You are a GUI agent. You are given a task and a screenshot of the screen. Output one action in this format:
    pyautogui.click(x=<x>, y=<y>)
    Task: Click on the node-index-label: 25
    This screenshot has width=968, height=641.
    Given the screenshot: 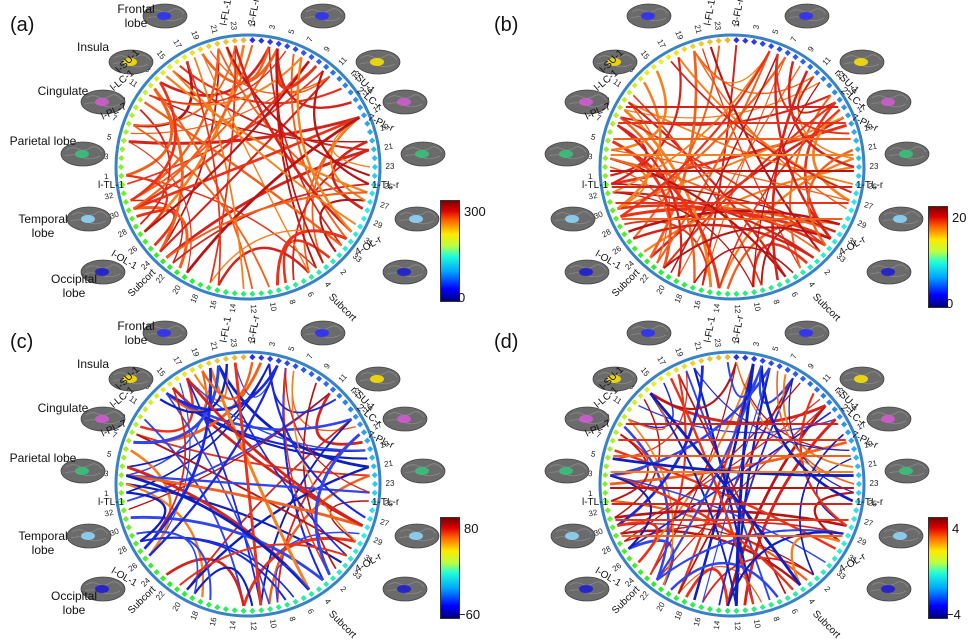 What is the action you would take?
    pyautogui.click(x=389, y=503)
    